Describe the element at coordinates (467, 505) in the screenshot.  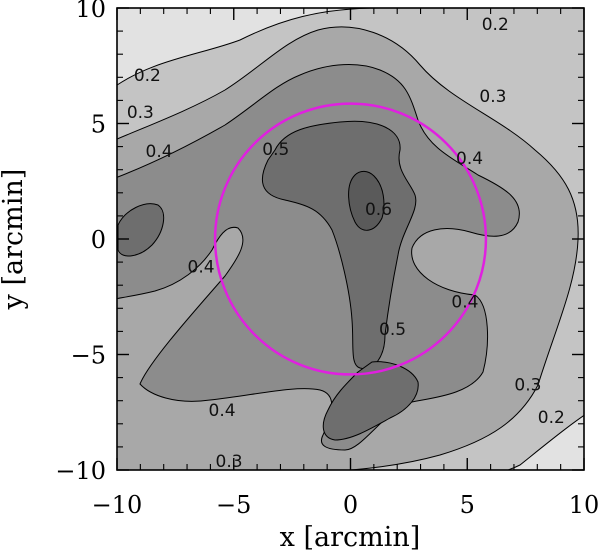
I see `x-tick-label: 5` at that location.